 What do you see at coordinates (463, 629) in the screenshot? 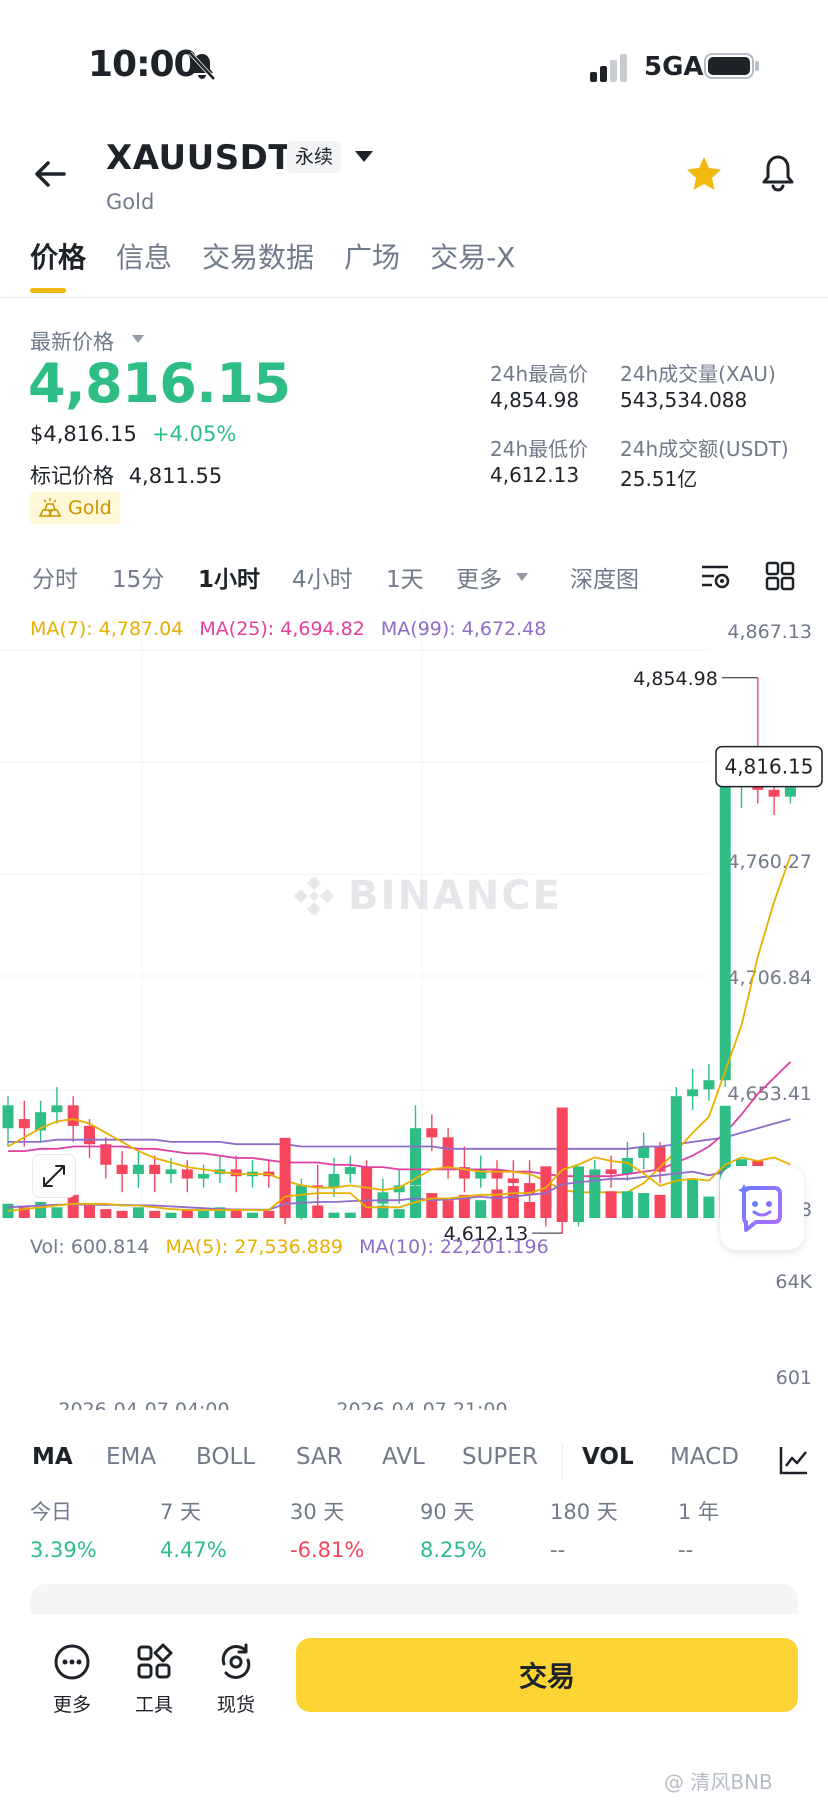
I see `ma99-legend: MA(99): 4,672.48` at bounding box center [463, 629].